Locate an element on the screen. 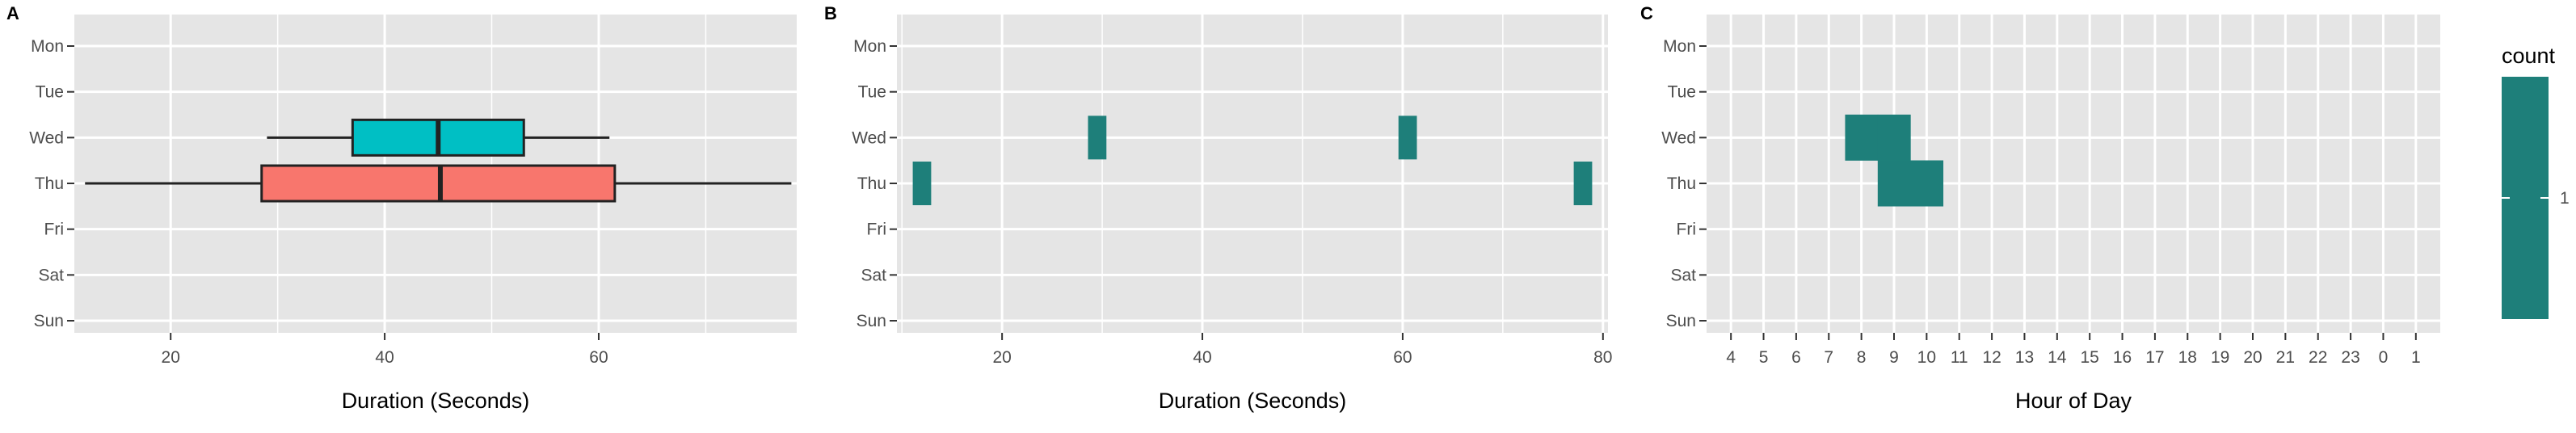 The width and height of the screenshot is (2576, 433). x-tick-label-hour-23: 23 is located at coordinates (2350, 357).